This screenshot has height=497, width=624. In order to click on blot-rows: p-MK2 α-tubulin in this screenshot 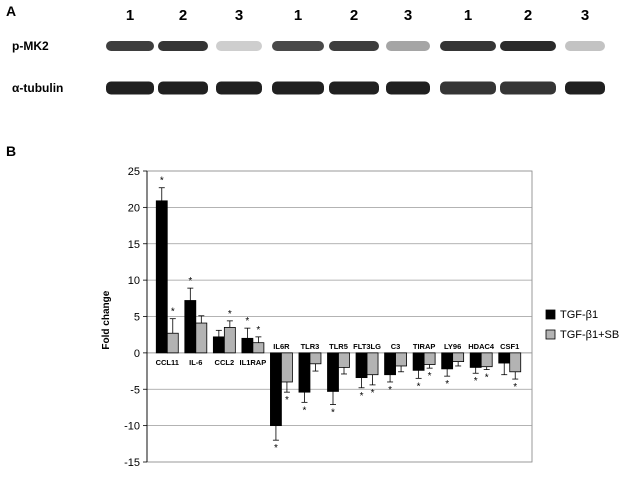, I will do `click(308, 67)`.